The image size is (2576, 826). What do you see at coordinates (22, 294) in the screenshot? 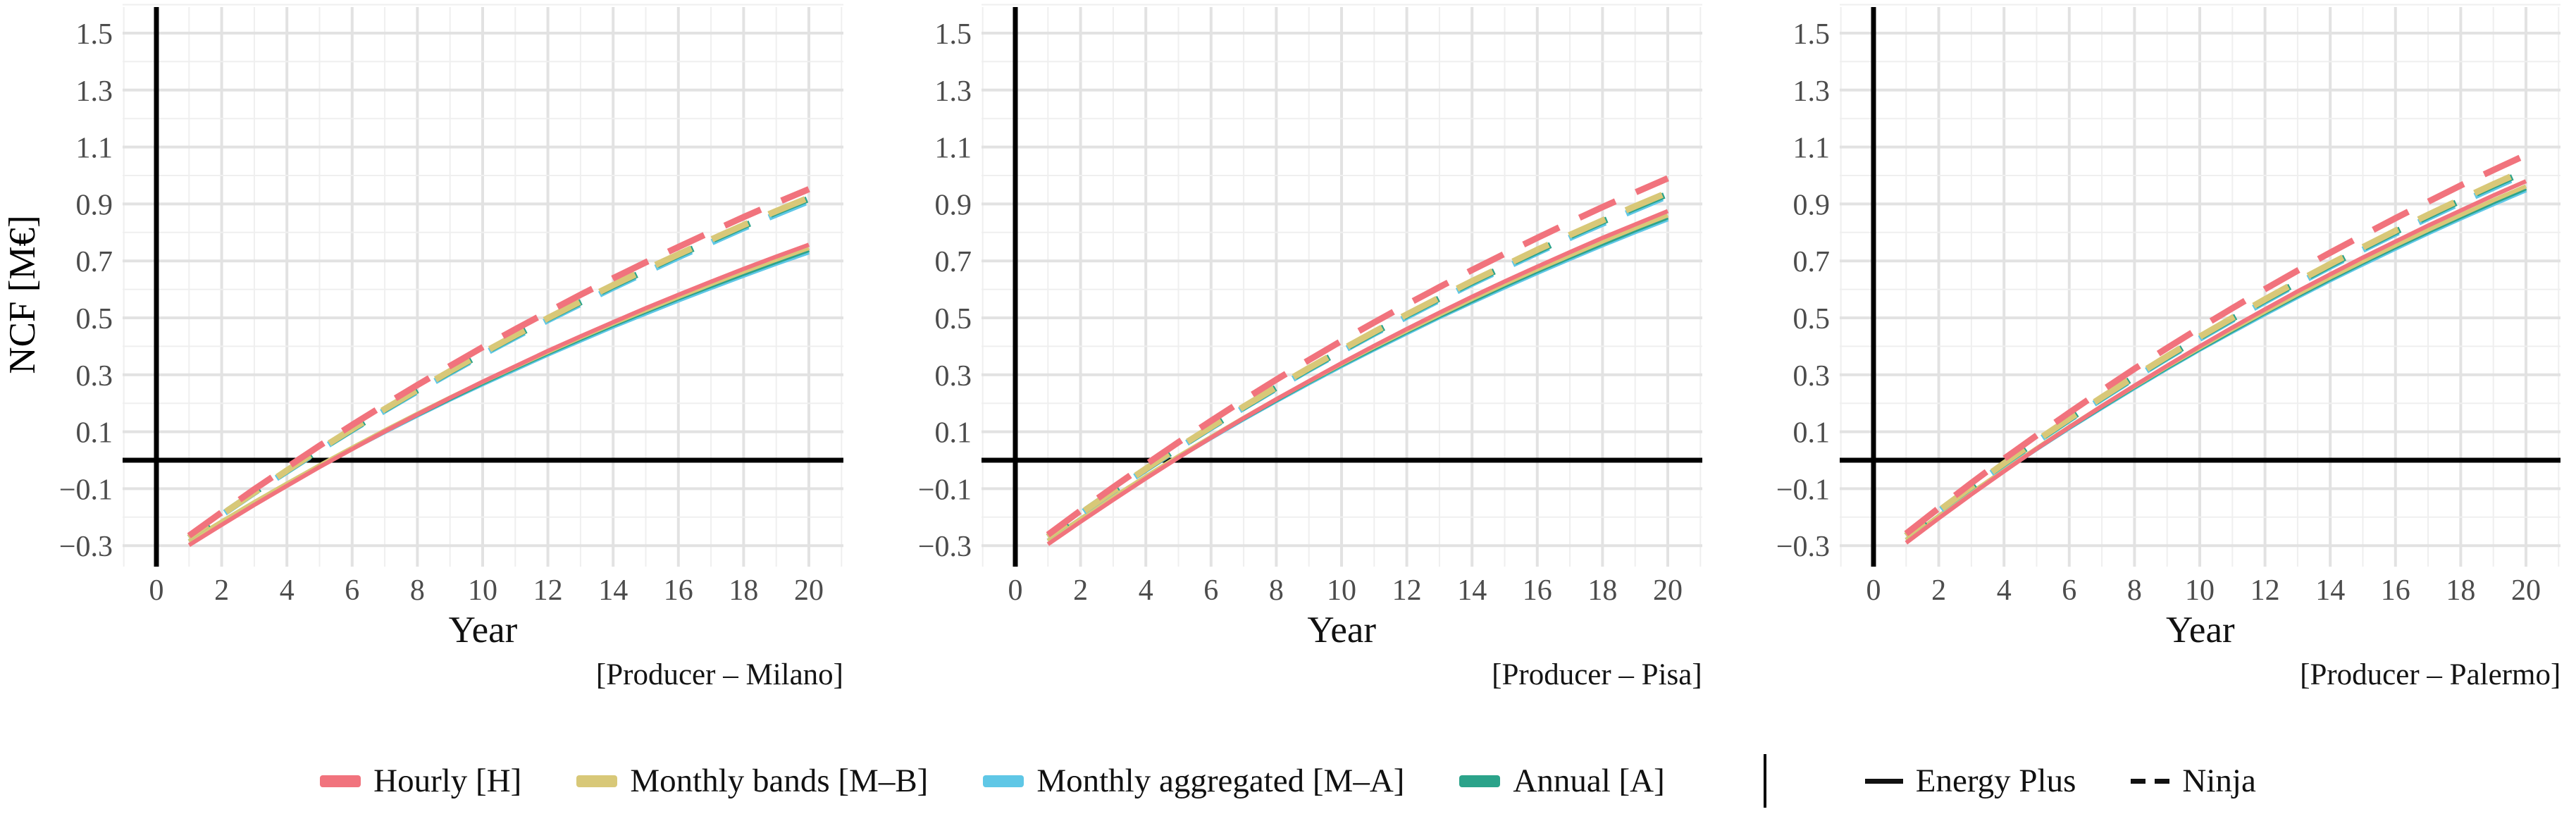
I see `y-axis-title: NCF [M€]` at bounding box center [22, 294].